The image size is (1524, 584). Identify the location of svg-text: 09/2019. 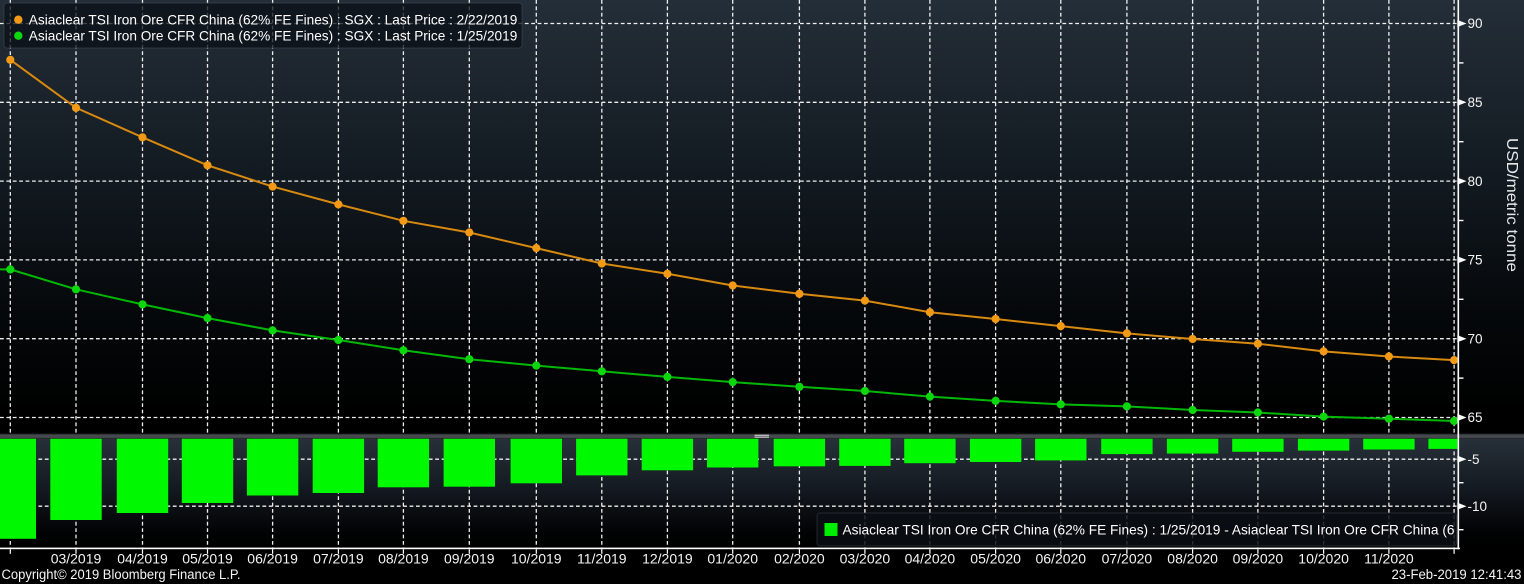
(469, 559).